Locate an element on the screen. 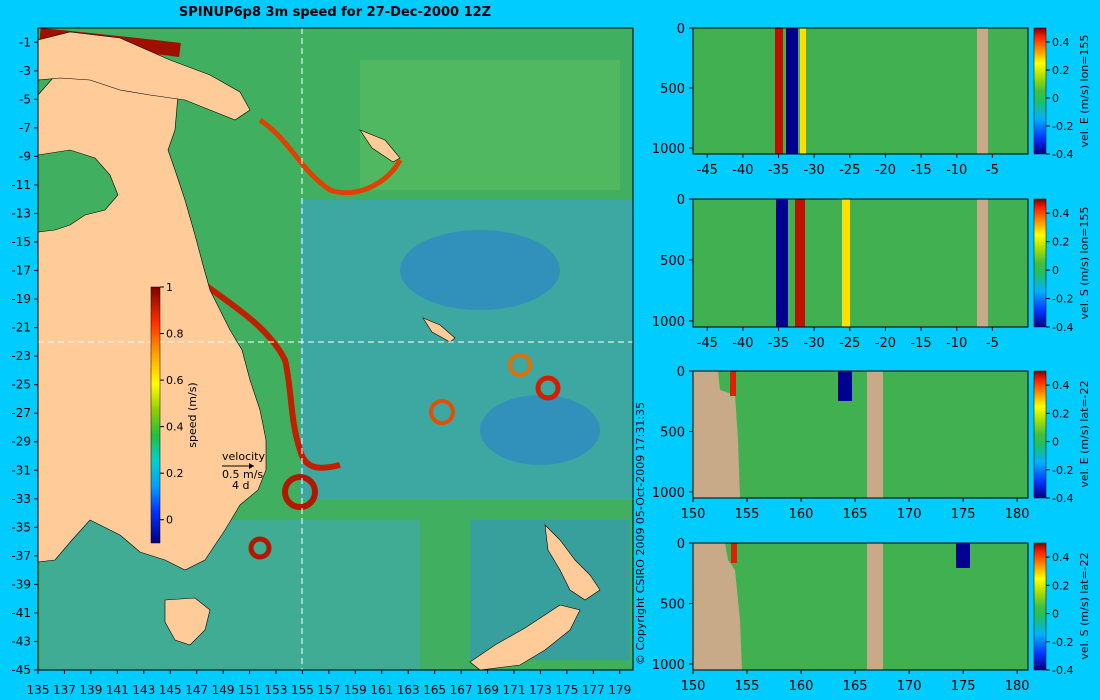  section-3-land-mid is located at coordinates (875, 434).